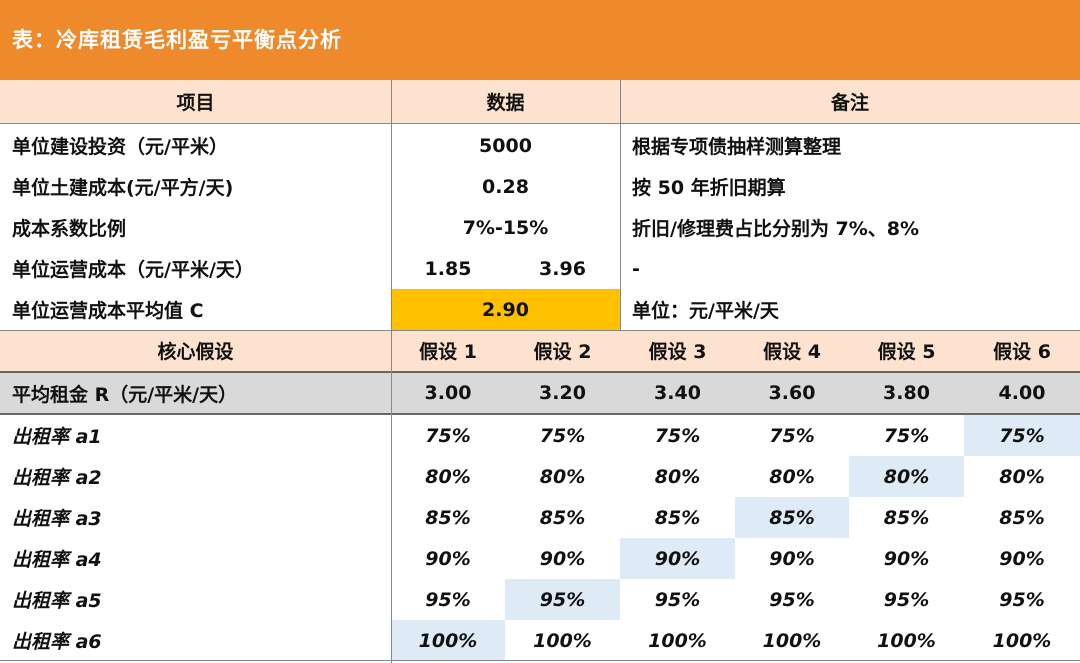 The height and width of the screenshot is (663, 1080). Describe the element at coordinates (776, 229) in the screenshot. I see `row-note: 折旧/修理费占比分别为 7%、8%` at that location.